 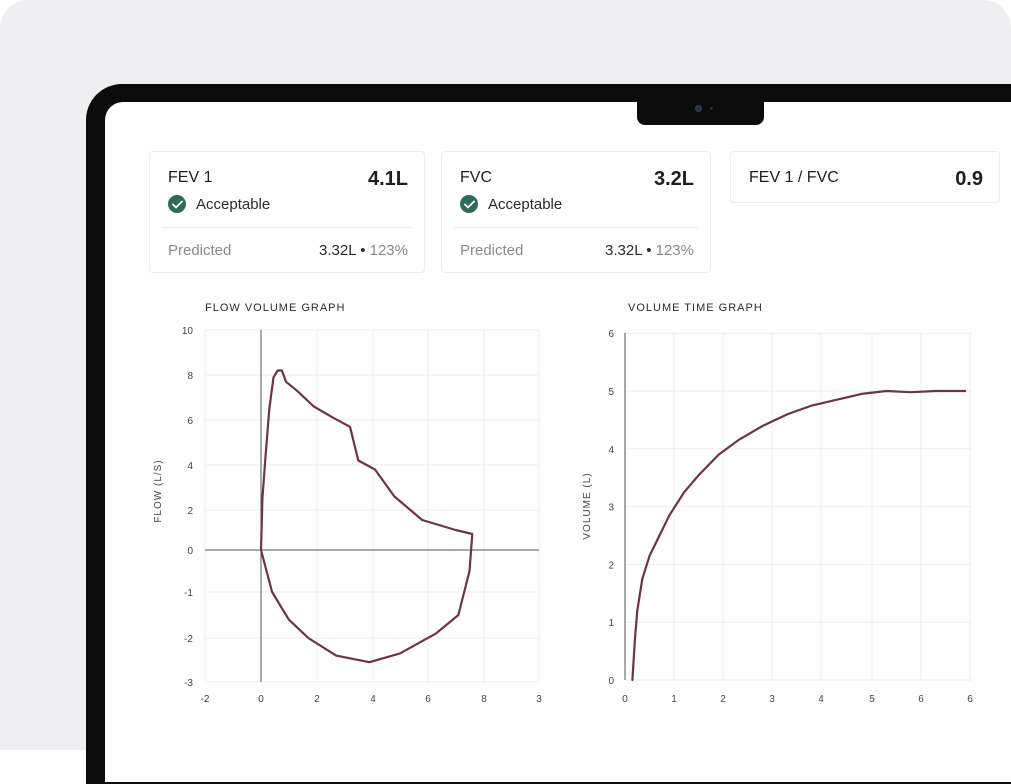 I want to click on volume-time-graph-title: VOLUME TIME GRAPH, so click(x=695, y=308).